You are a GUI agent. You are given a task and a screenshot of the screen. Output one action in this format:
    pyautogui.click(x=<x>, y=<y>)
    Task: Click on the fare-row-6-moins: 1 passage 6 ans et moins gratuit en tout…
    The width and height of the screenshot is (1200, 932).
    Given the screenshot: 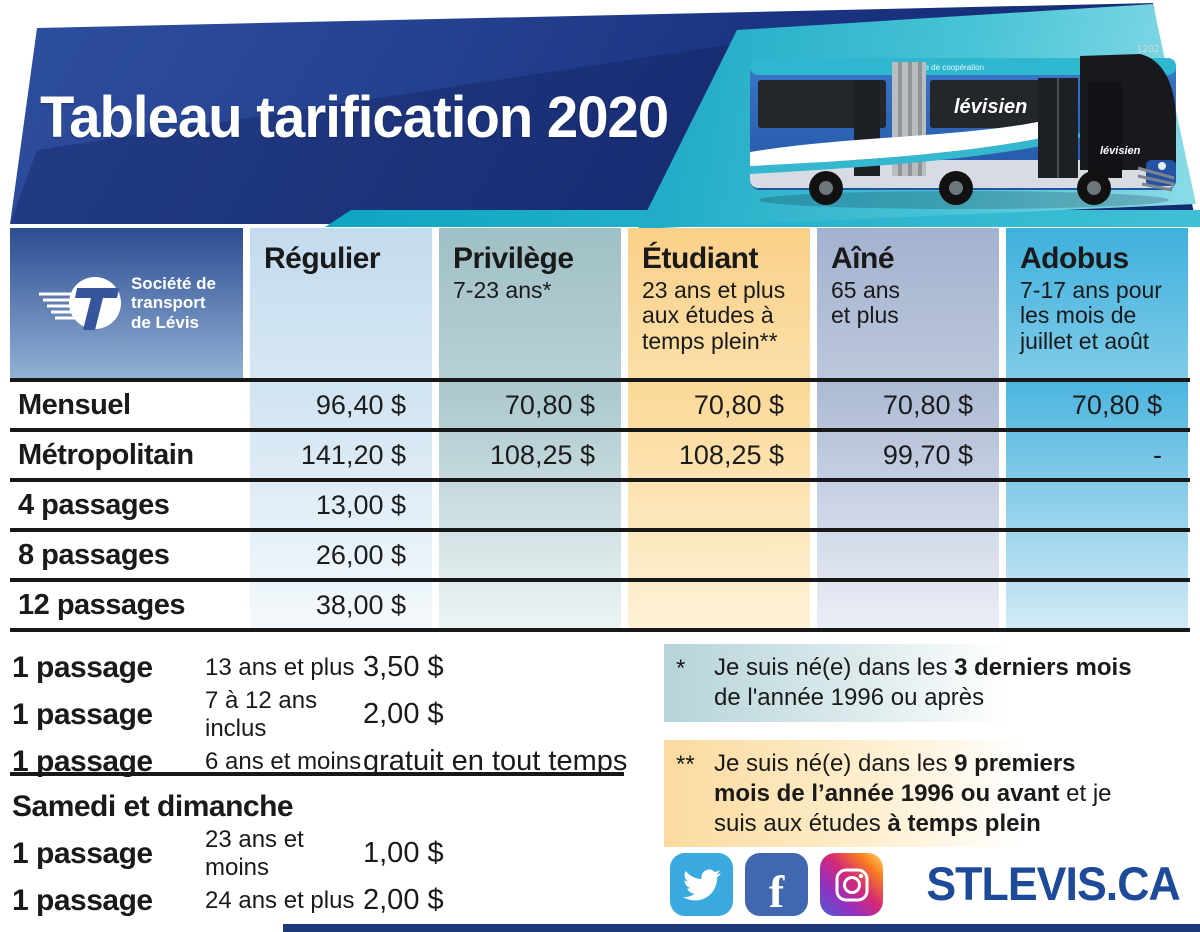 What is the action you would take?
    pyautogui.click(x=320, y=761)
    